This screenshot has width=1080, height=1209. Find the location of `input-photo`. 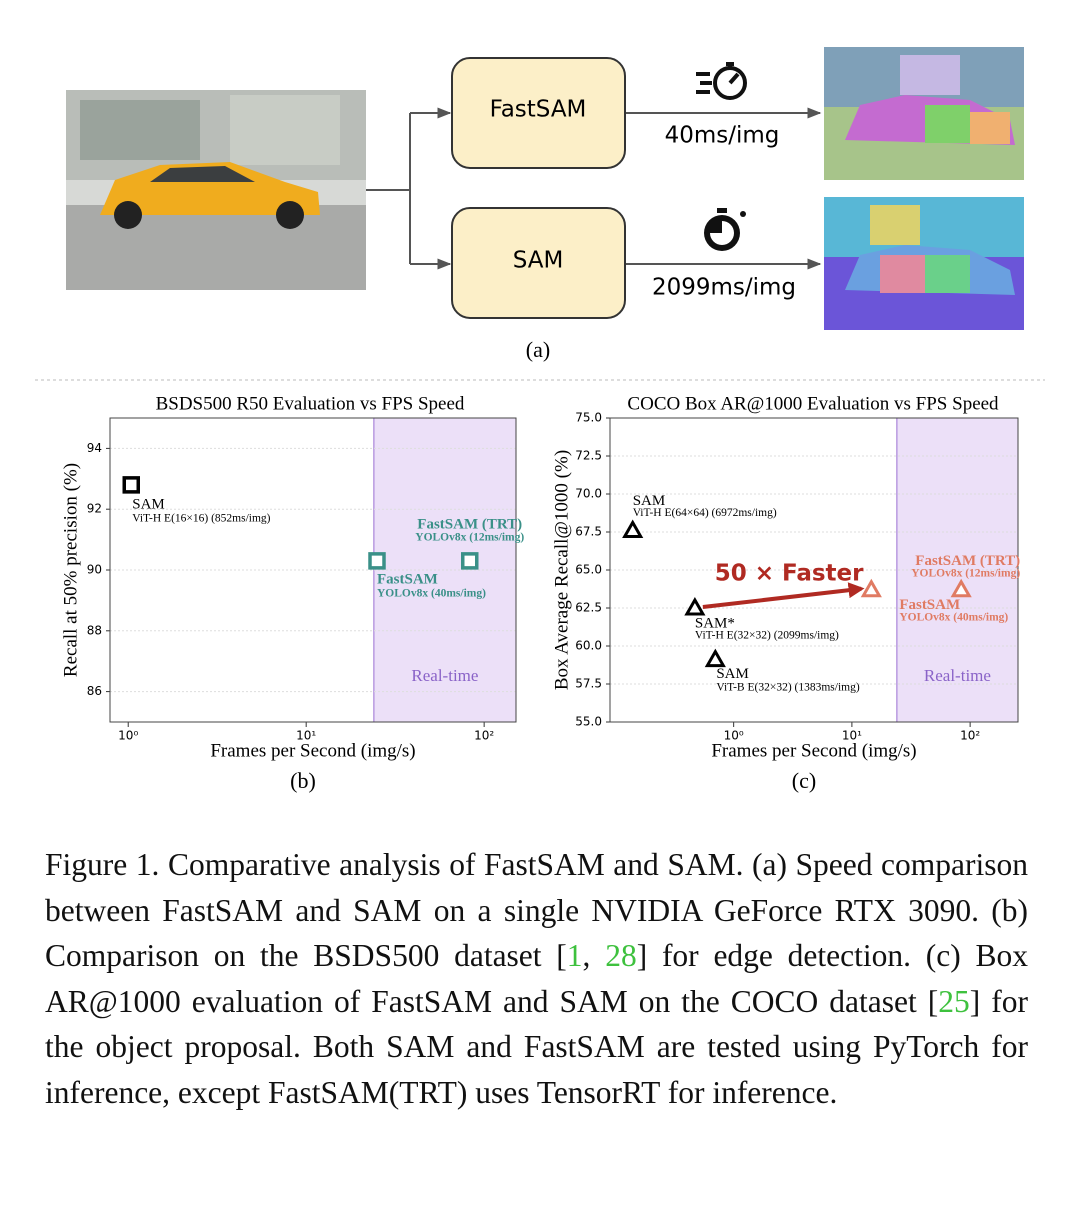

input-photo is located at coordinates (216, 190).